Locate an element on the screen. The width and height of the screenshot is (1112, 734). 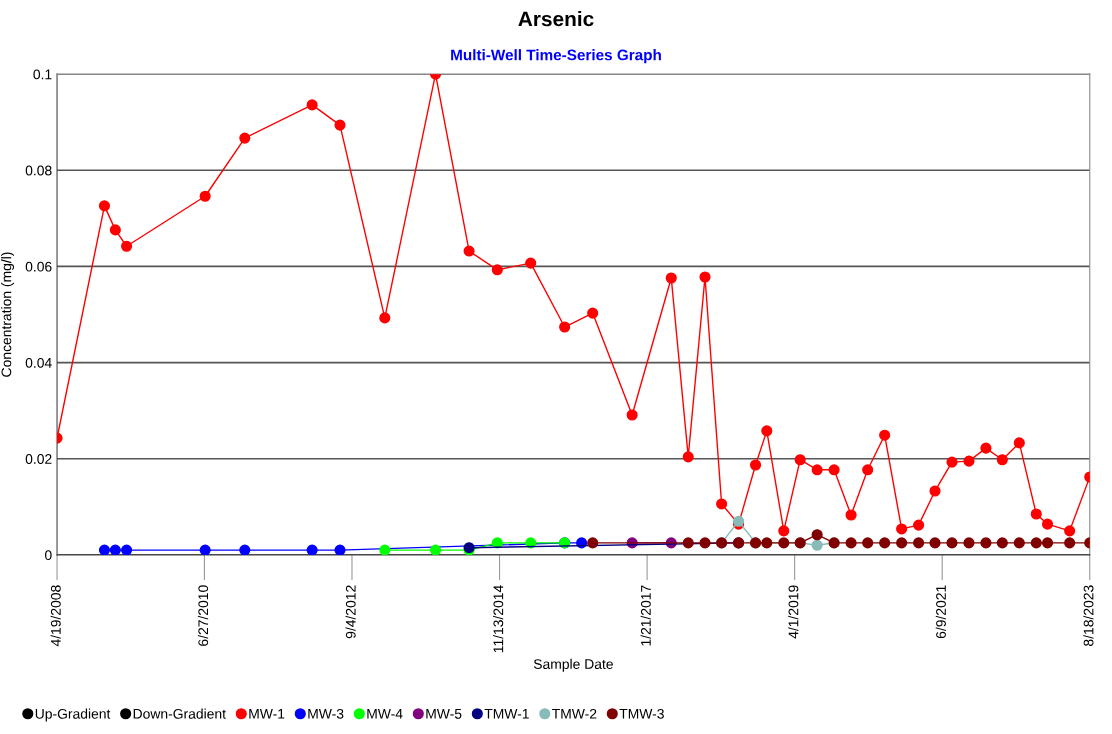
legend-label: MW-3 is located at coordinates (326, 713).